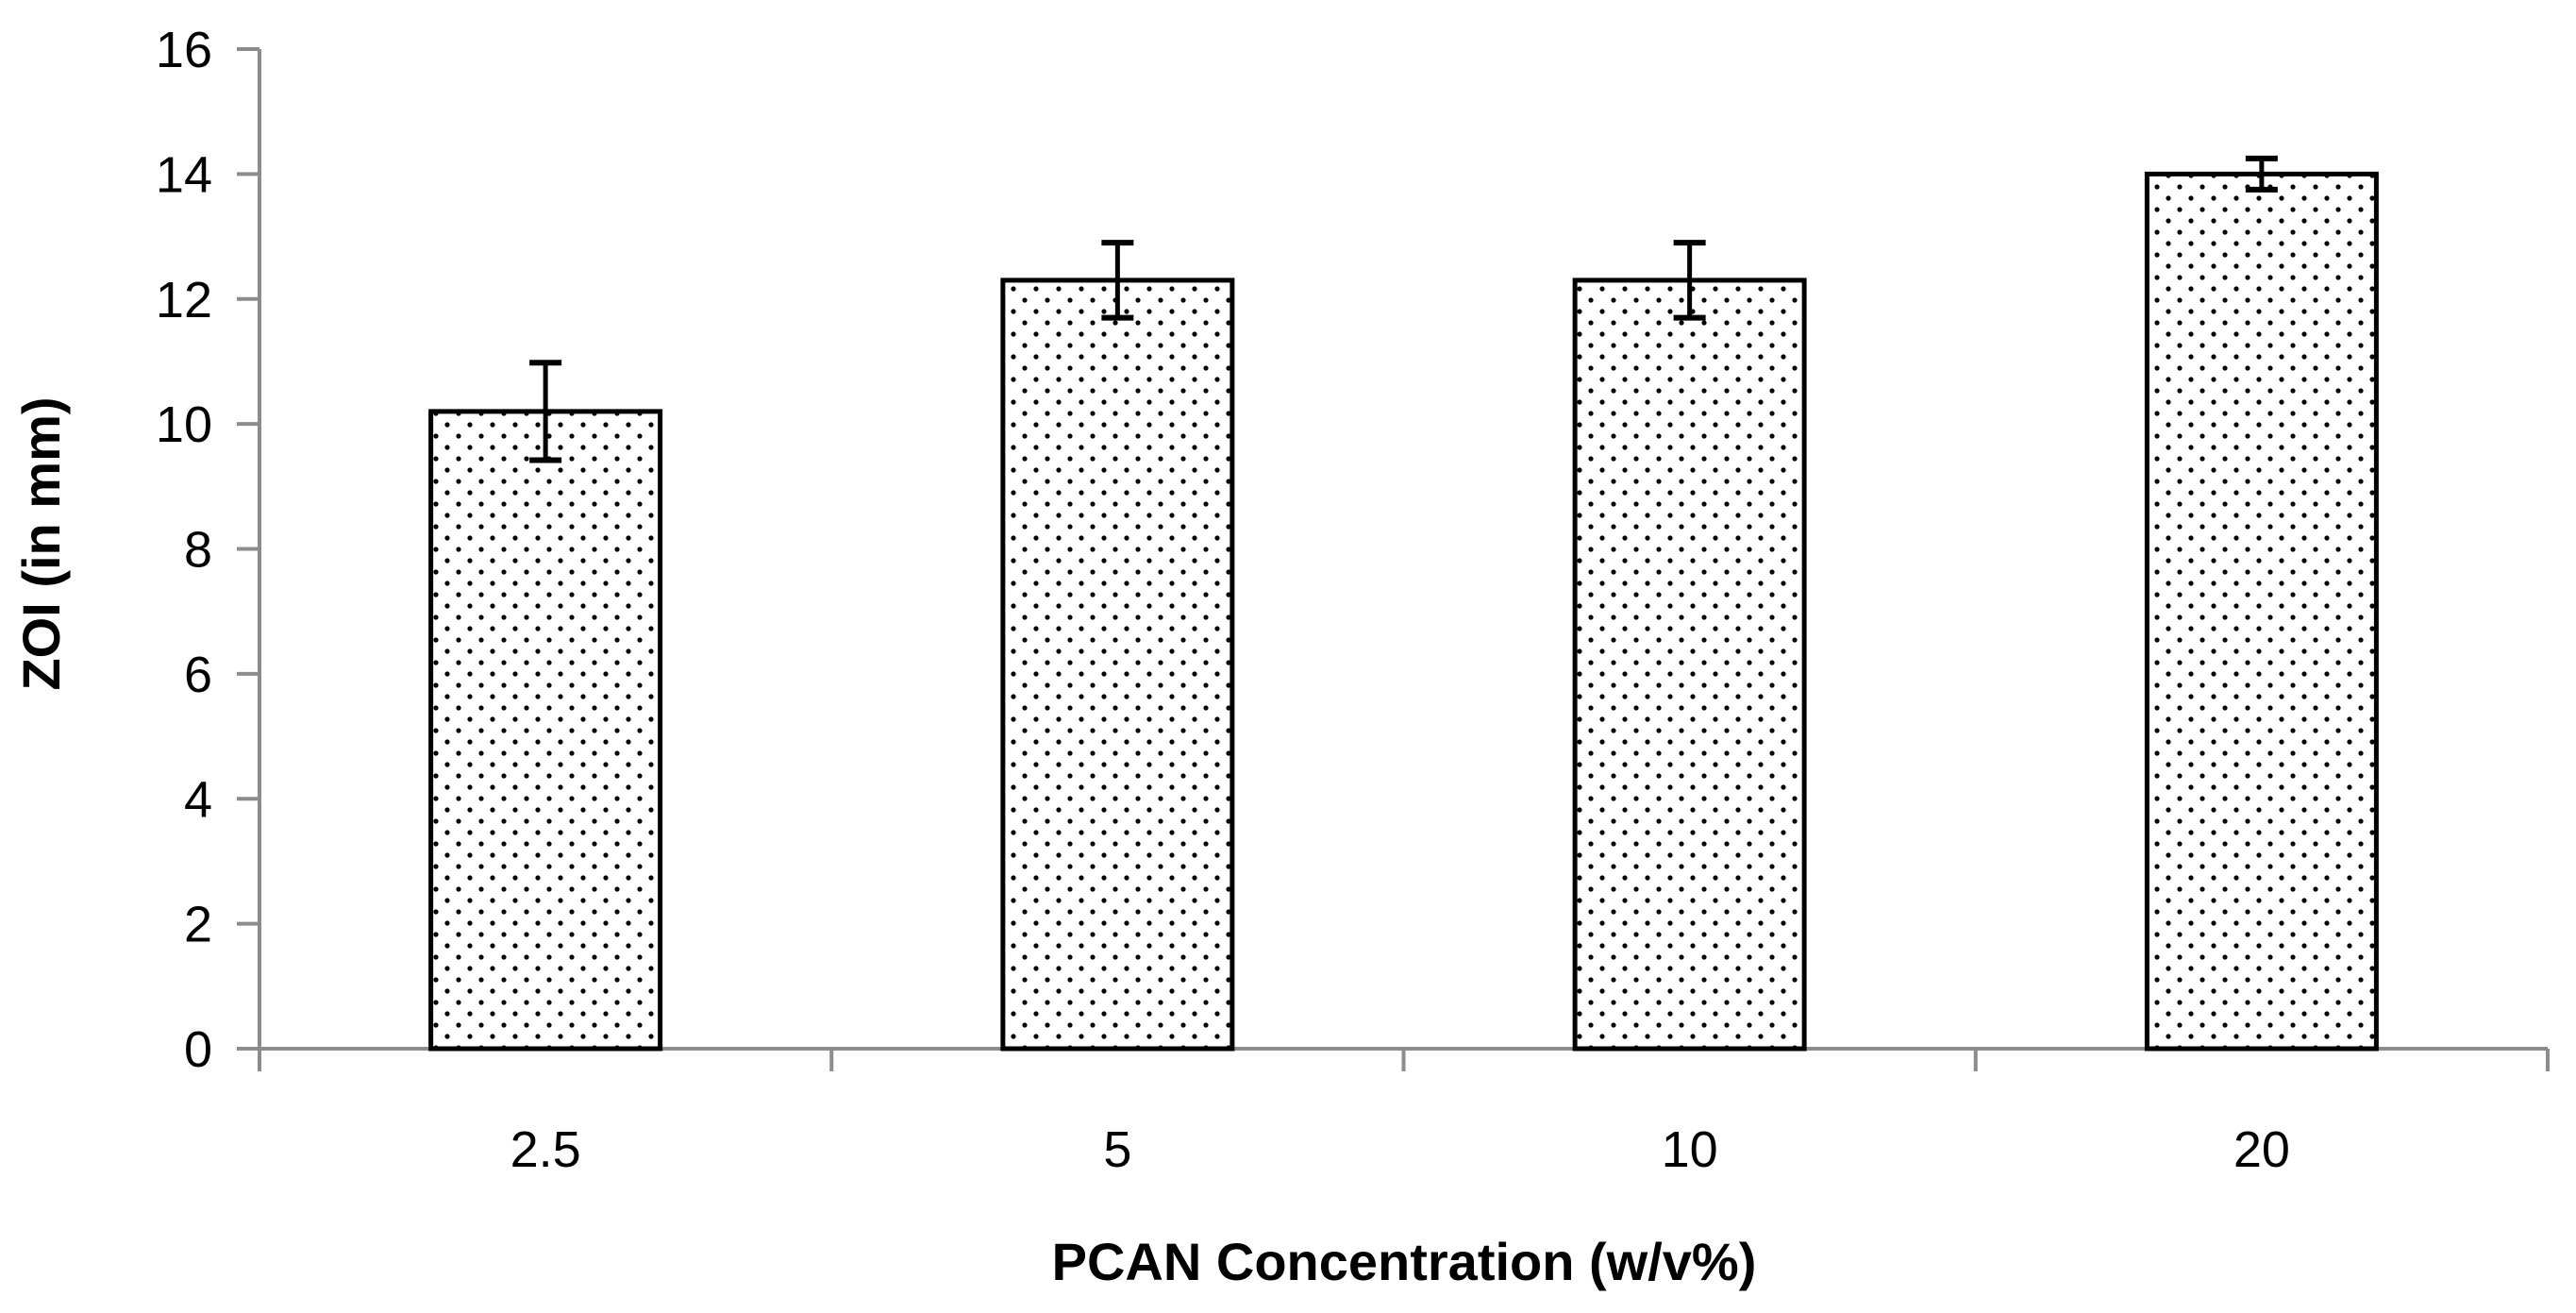 This screenshot has width=2576, height=1313. I want to click on y-tick-label: 2, so click(198, 925).